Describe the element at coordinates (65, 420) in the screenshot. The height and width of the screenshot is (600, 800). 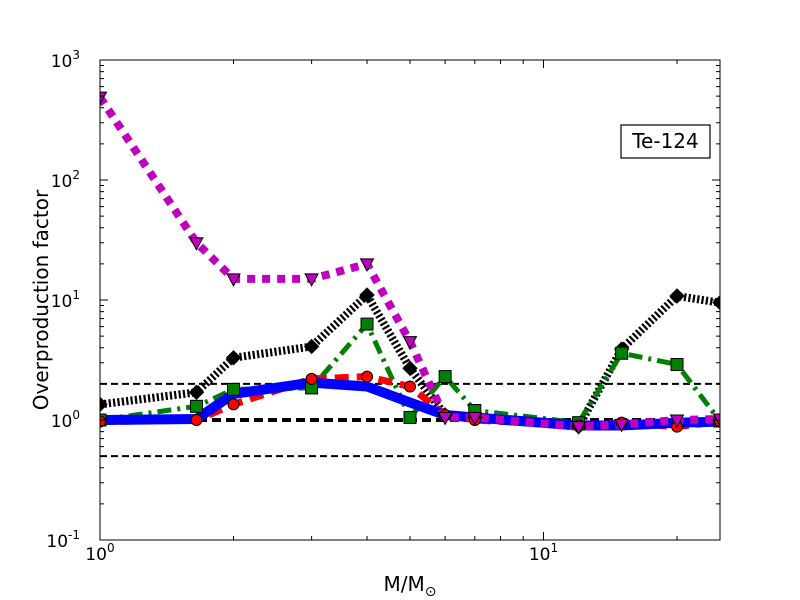
I see `y-tick-label-1: 10⁰` at that location.